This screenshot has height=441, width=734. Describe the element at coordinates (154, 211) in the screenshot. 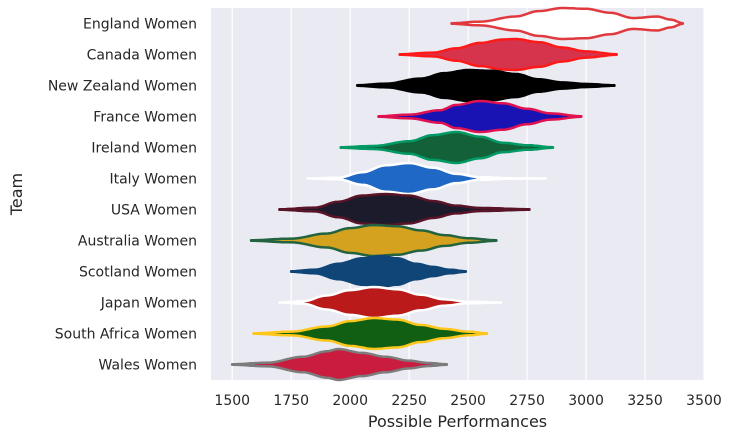

I see `y-tick-label: USA Women` at that location.